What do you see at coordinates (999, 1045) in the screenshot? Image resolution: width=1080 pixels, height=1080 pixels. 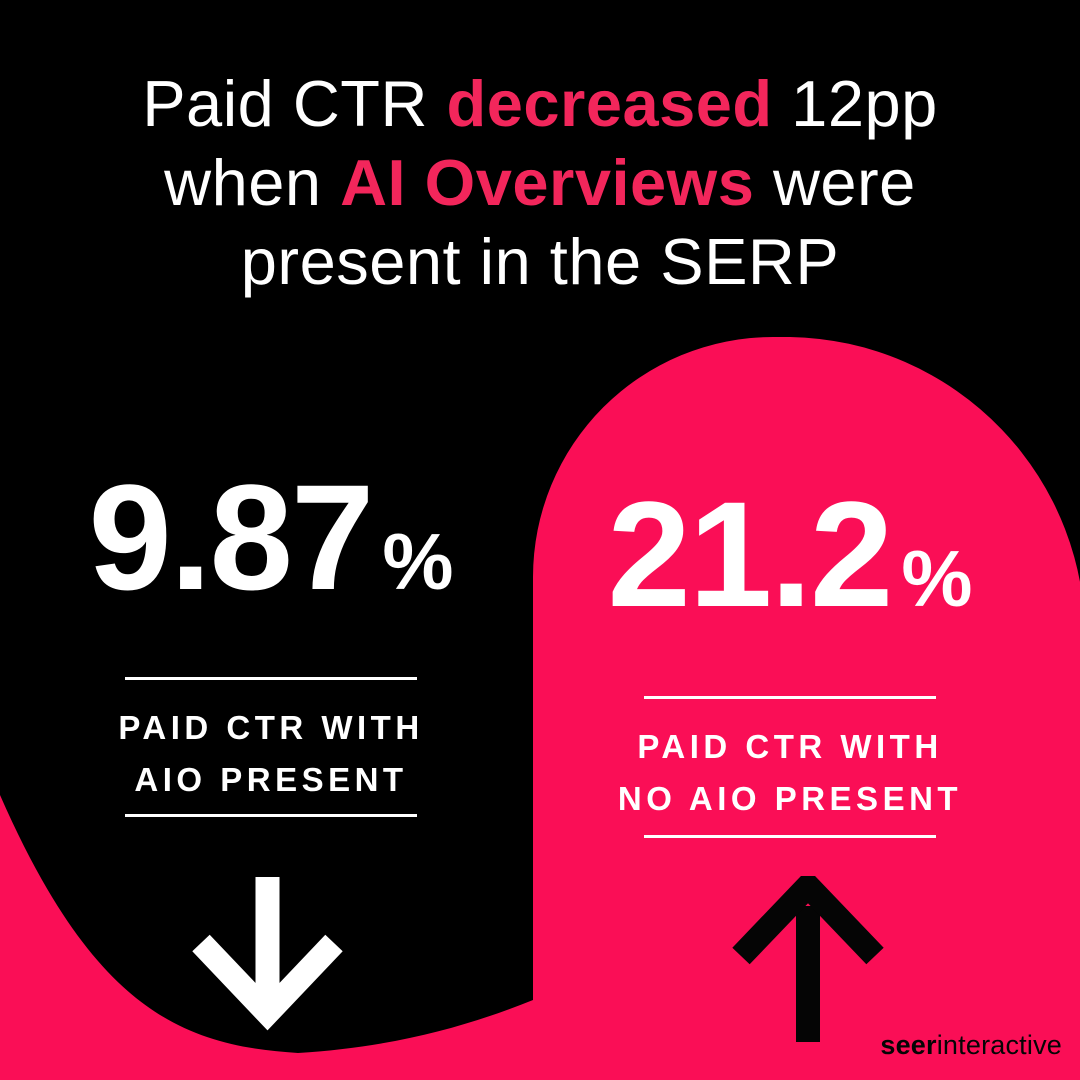 I see `logo-interactive: interactive` at bounding box center [999, 1045].